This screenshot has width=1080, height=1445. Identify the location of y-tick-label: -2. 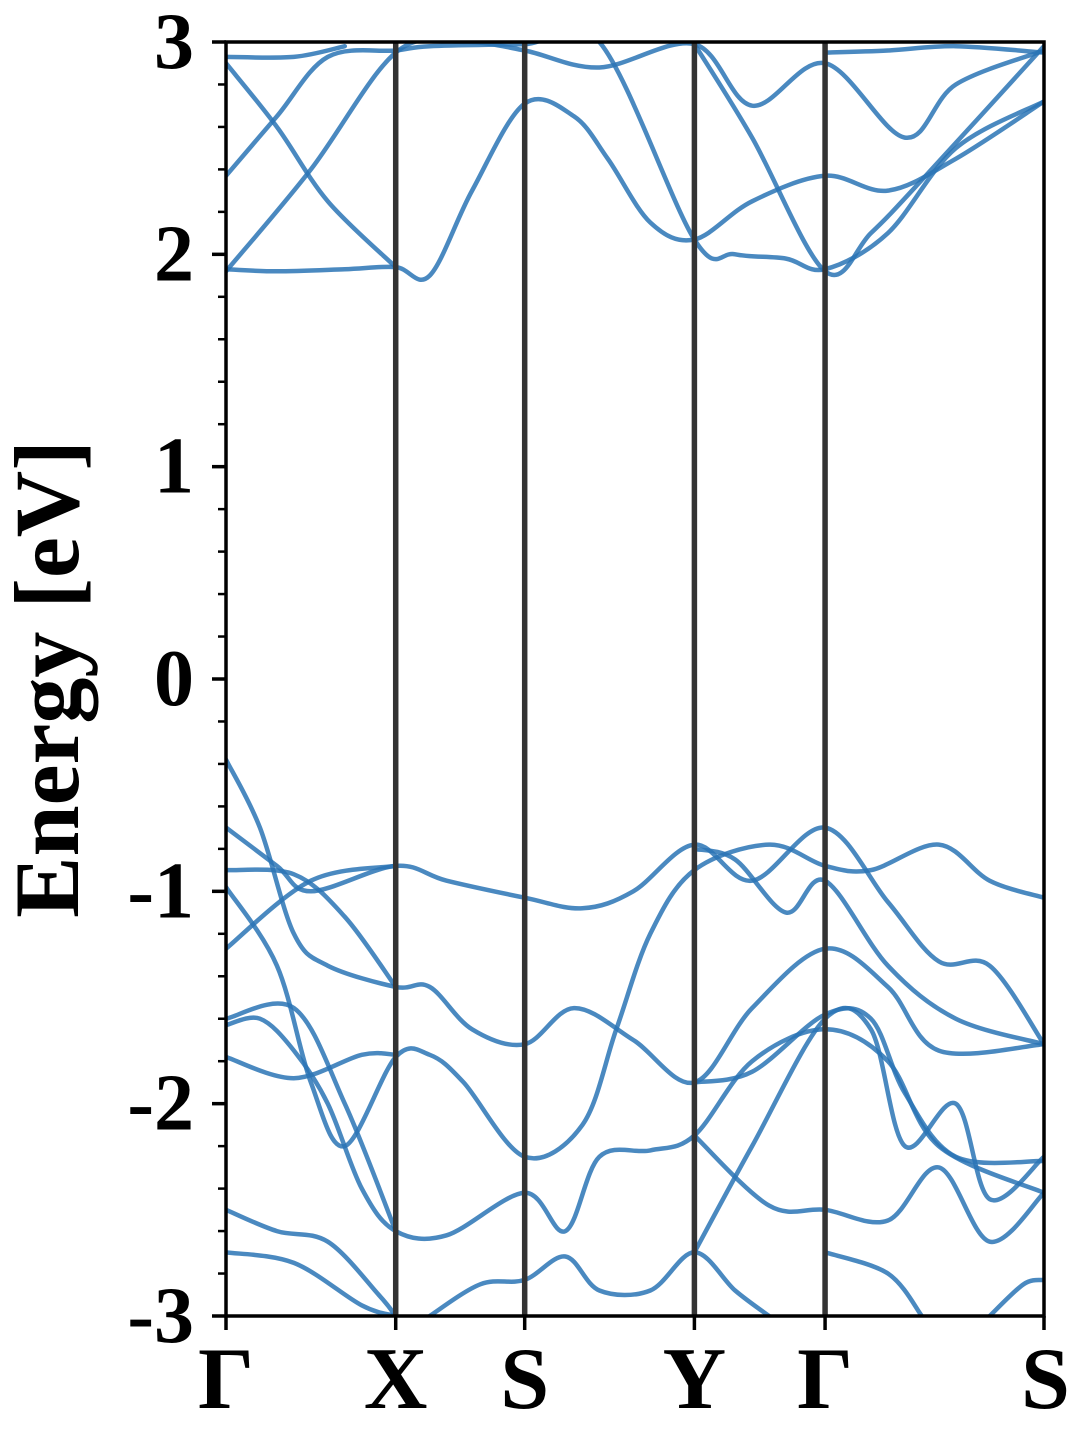
(160, 1104).